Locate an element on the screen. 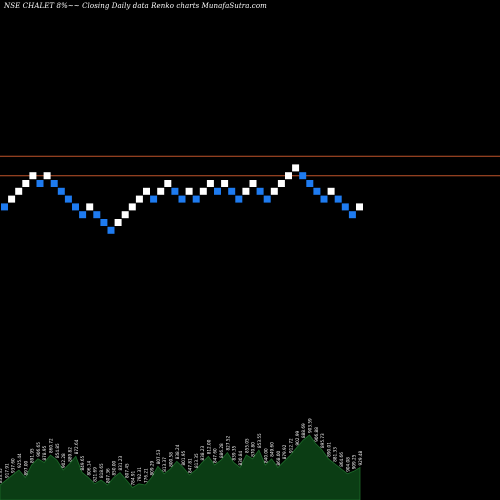 This screenshot has width=500, height=500. volume-label: 847.81 is located at coordinates (190, 465).